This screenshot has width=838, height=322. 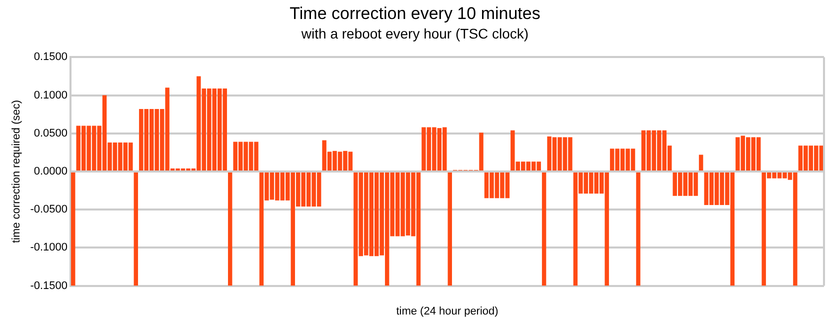 What do you see at coordinates (49, 210) in the screenshot?
I see `y-tick-label: -0.0500` at bounding box center [49, 210].